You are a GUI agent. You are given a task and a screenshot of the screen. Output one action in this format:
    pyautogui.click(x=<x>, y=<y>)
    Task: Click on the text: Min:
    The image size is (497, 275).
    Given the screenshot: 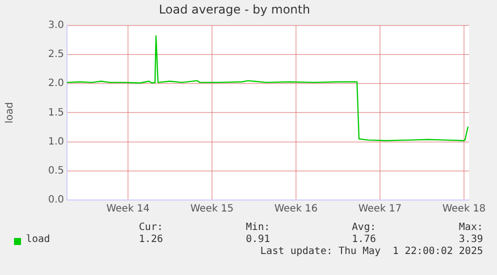 What is the action you would take?
    pyautogui.click(x=258, y=227)
    